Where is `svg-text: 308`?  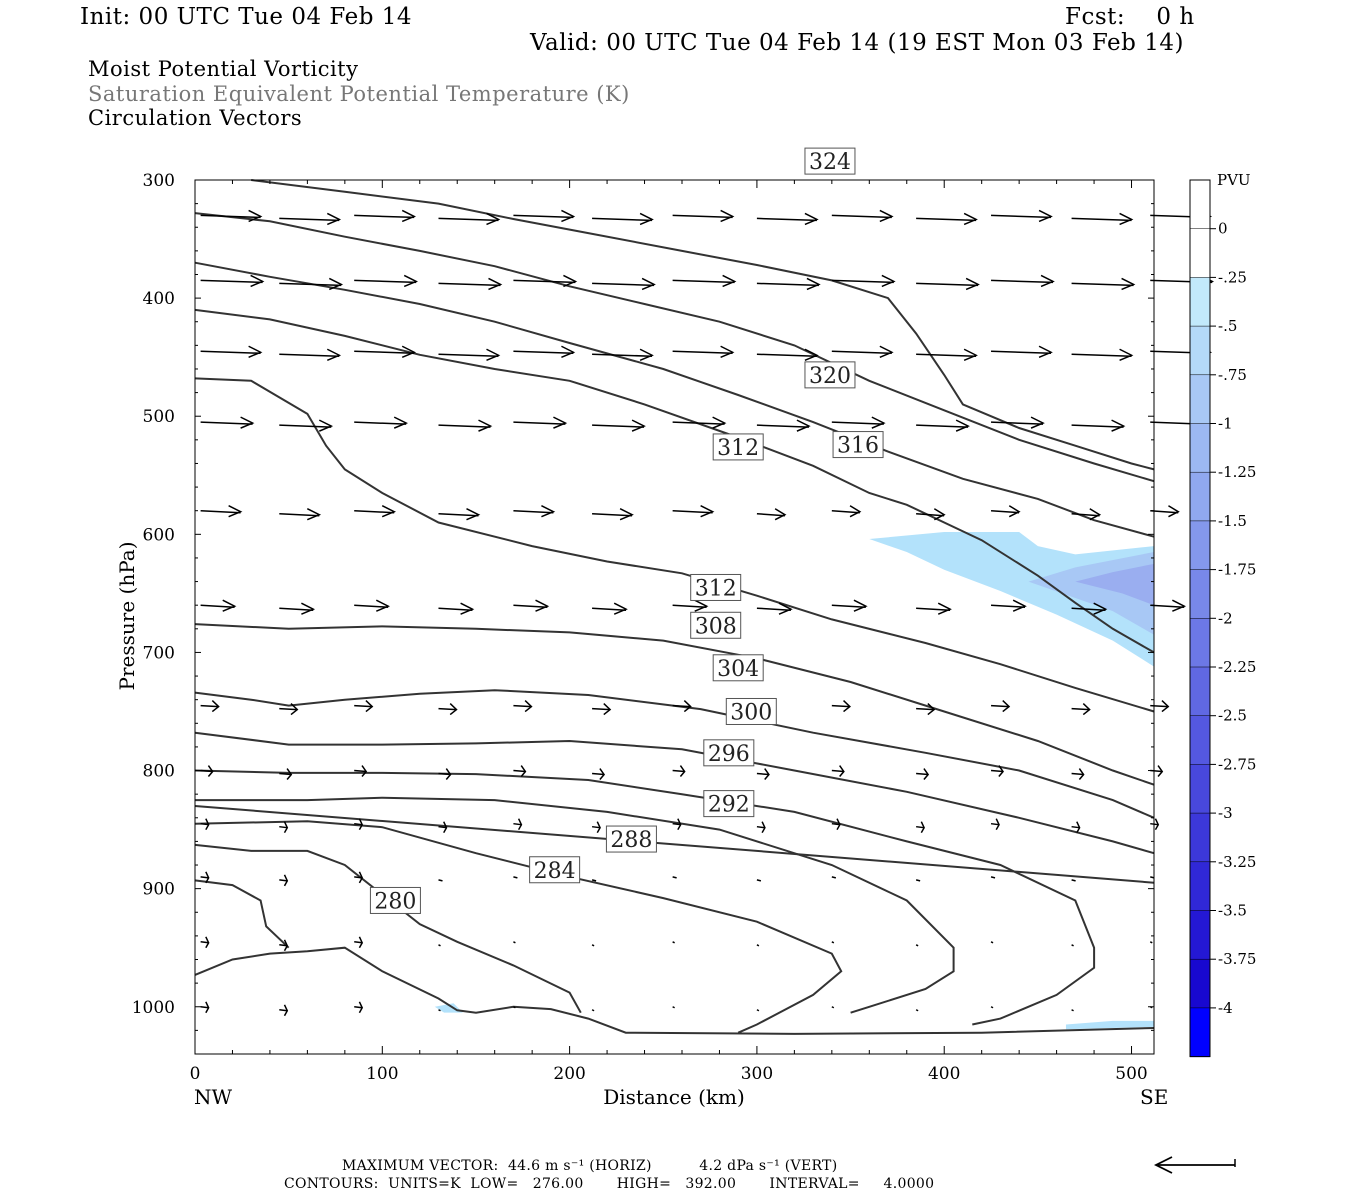
svg-text: 308 is located at coordinates (716, 626).